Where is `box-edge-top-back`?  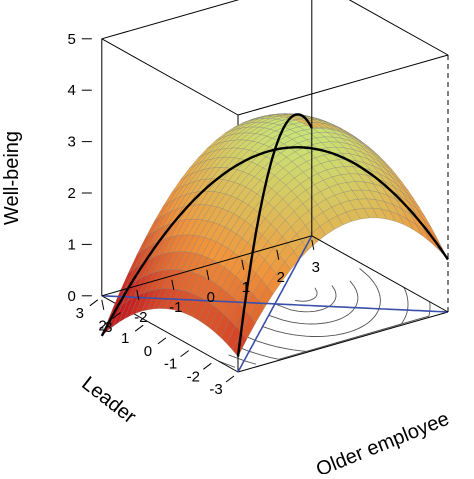 box-edge-top-back is located at coordinates (343, 85).